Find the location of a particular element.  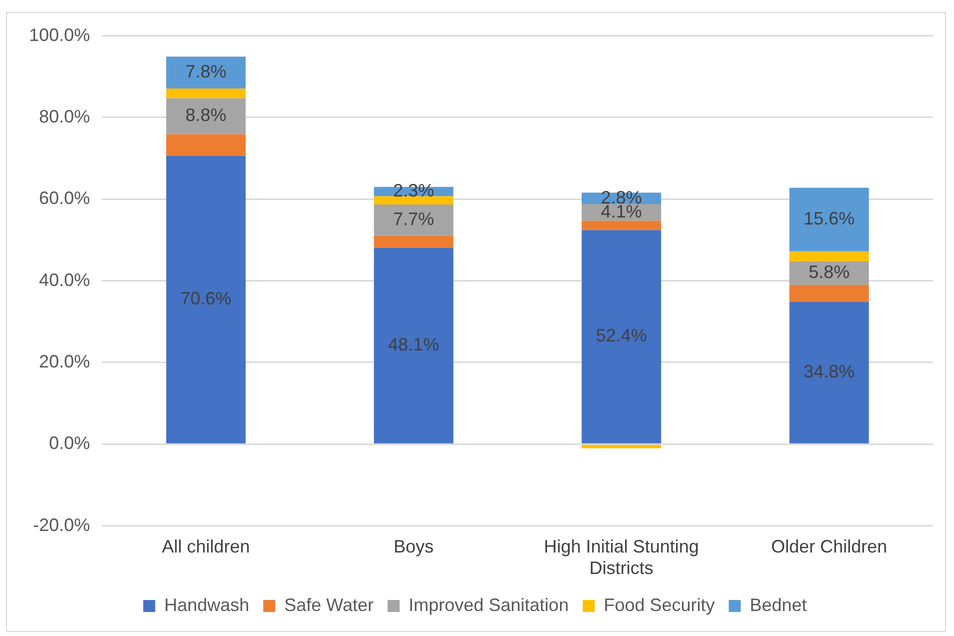

data-label: 5.8% is located at coordinates (829, 272).